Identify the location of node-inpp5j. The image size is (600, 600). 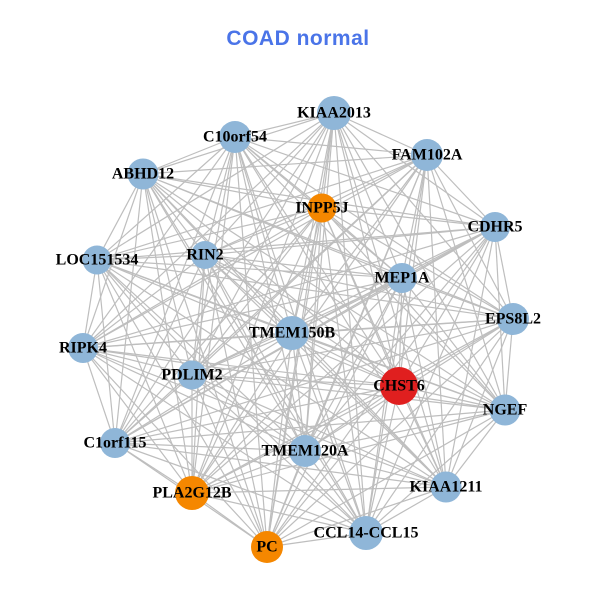
(322, 208).